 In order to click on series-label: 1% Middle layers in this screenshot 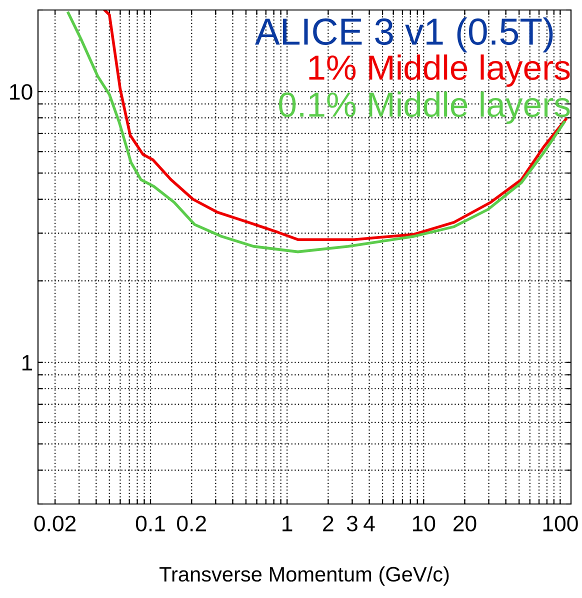, I will do `click(439, 70)`.